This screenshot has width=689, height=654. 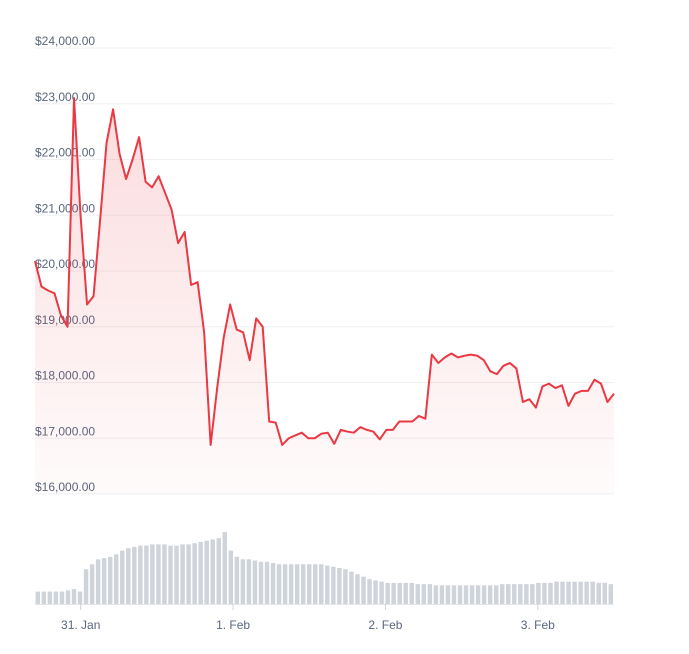 I want to click on x-tick-label: 2. Feb, so click(x=385, y=625).